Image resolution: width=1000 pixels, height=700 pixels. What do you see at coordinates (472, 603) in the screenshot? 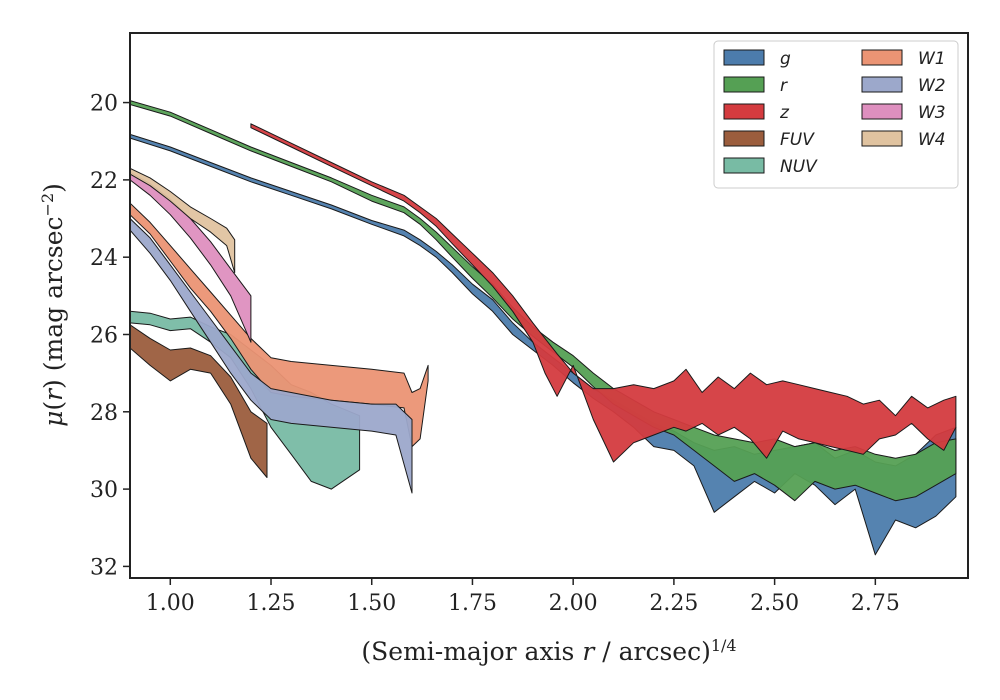
I see `x-tick-label: 1.75` at bounding box center [472, 603].